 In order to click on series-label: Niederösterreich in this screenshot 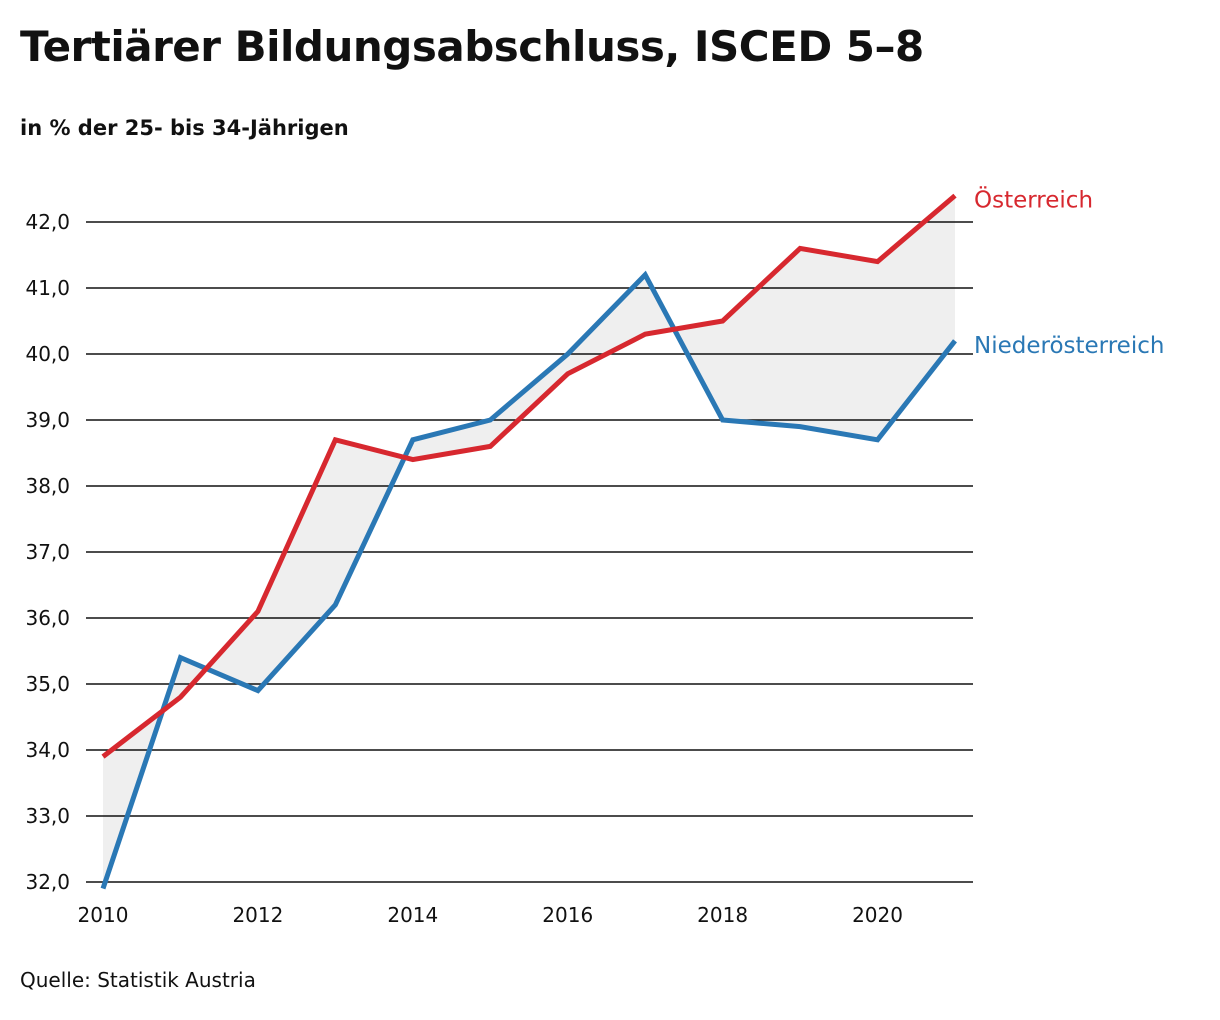, I will do `click(1069, 346)`.